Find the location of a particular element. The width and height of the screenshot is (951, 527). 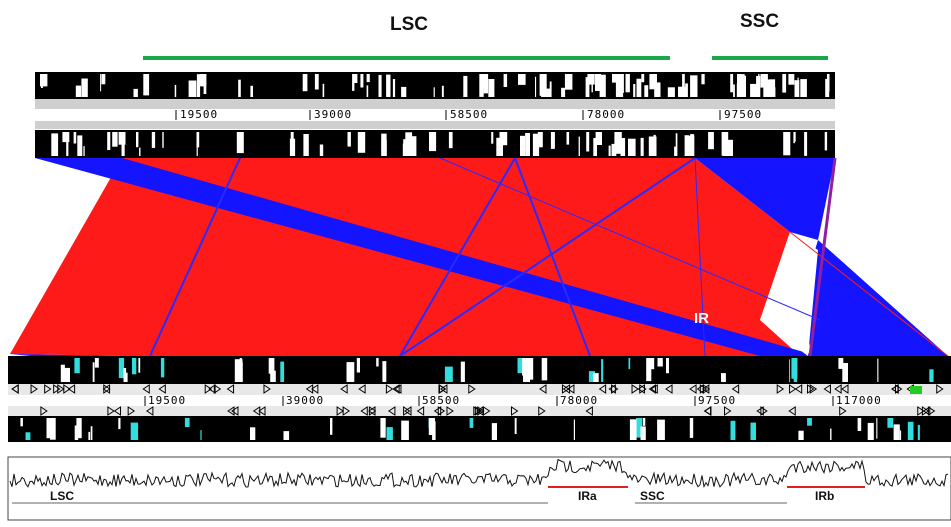

unaligned-white-region is located at coordinates (789, 294).